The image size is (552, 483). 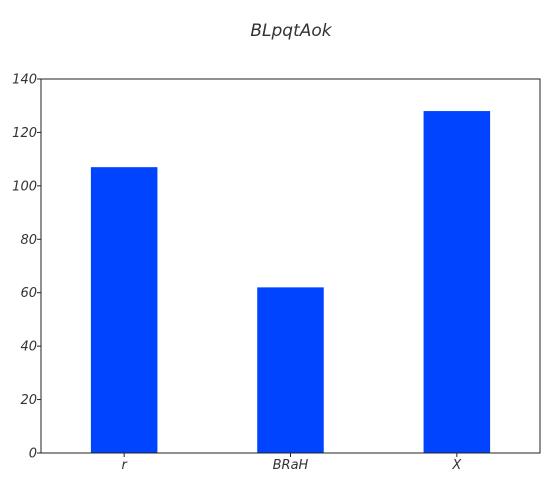 I want to click on bar-BRaH, so click(x=290, y=370).